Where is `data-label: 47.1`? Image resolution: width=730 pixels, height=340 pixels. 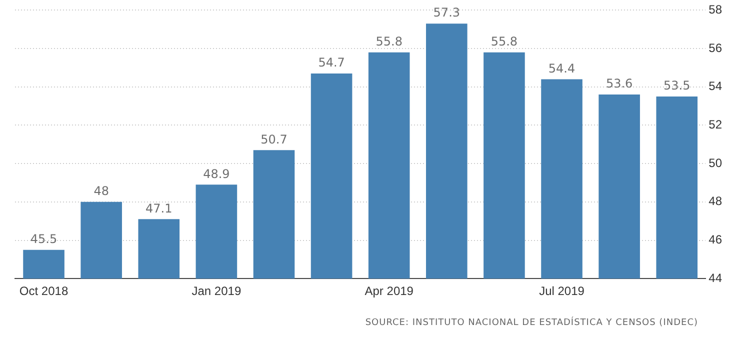
data-label: 47.1 is located at coordinates (159, 208).